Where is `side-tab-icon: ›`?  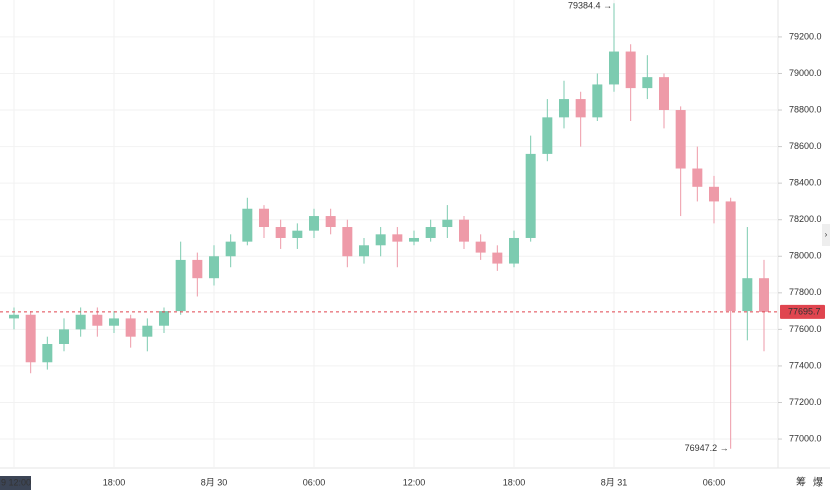
side-tab-icon: › is located at coordinates (826, 234).